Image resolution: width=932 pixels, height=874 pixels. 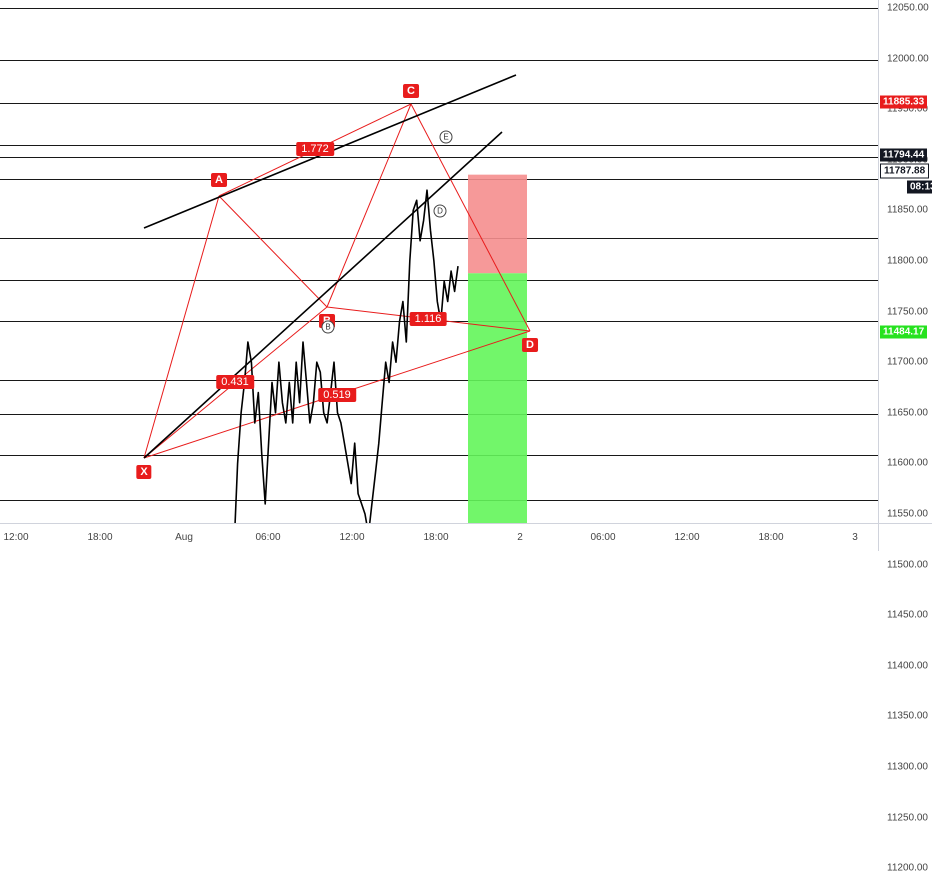 I want to click on pattern-leg-ab, so click(x=273, y=251).